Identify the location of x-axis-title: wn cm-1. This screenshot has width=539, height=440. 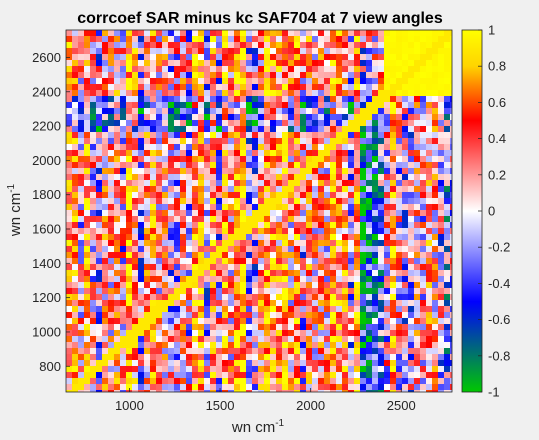
(258, 427).